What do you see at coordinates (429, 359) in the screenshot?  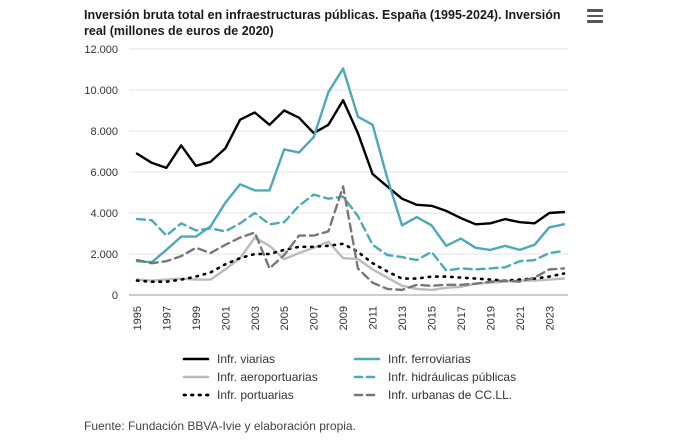 I see `legend-label: Infr. ferroviarias` at bounding box center [429, 359].